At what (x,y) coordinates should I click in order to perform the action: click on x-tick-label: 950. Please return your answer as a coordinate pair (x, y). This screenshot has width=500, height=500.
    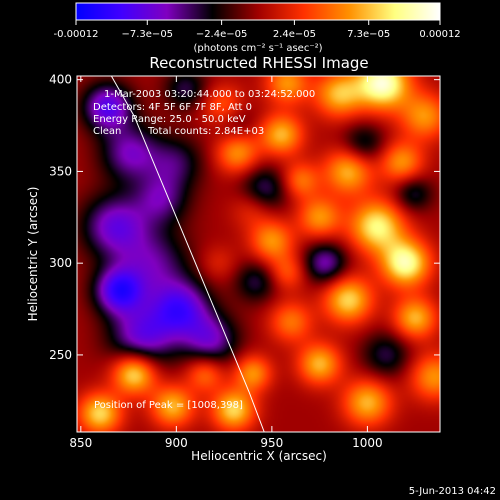
    Looking at the image, I should click on (271, 443).